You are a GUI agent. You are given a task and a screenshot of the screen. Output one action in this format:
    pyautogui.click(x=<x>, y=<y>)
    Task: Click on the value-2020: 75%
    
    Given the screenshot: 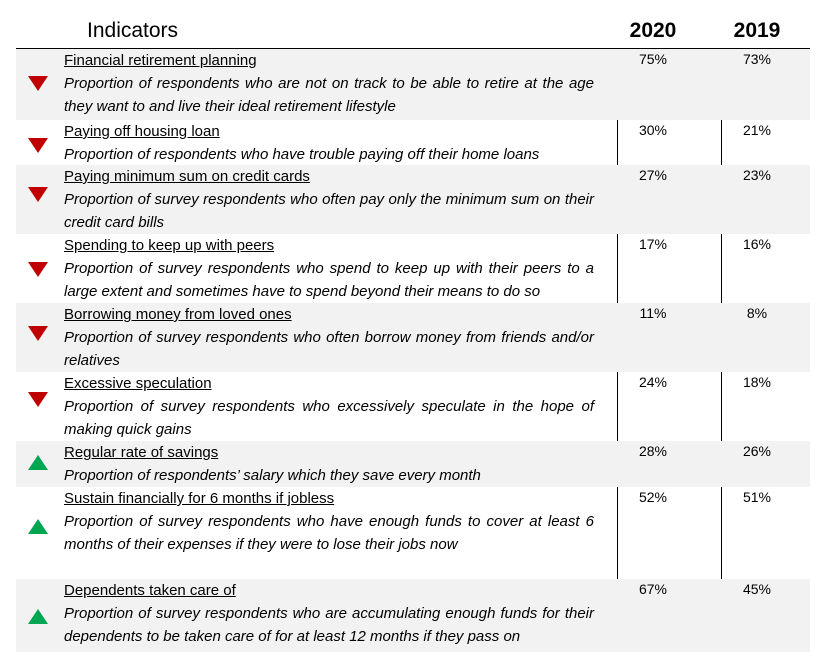 What is the action you would take?
    pyautogui.click(x=653, y=59)
    